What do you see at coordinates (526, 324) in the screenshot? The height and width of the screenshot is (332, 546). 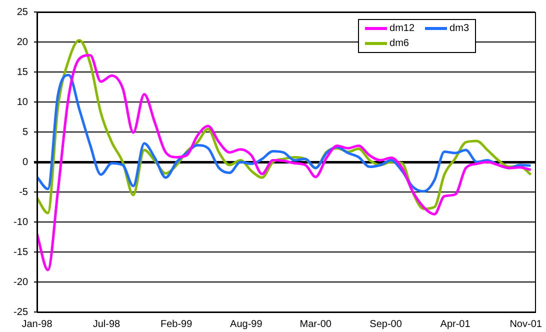 I see `x-tick-label: Nov-01` at bounding box center [526, 324].